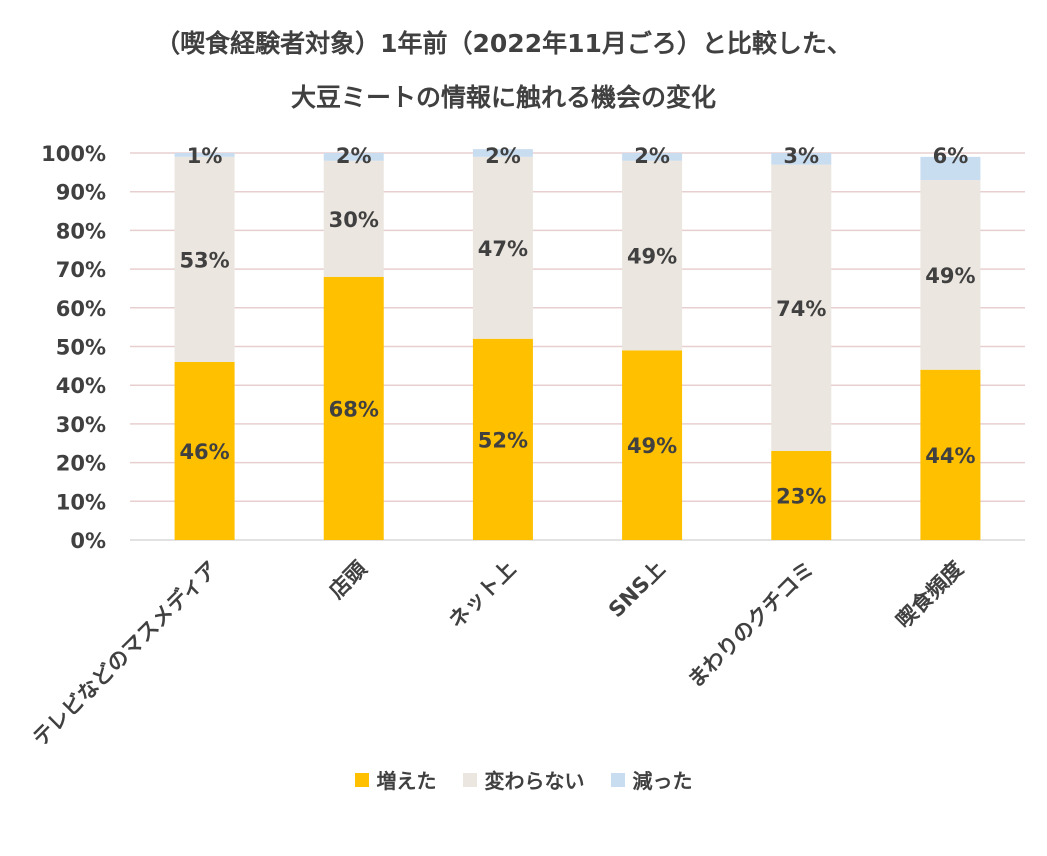 Image resolution: width=1047 pixels, height=856 pixels. I want to click on y-tick-label: 80%, so click(81, 231).